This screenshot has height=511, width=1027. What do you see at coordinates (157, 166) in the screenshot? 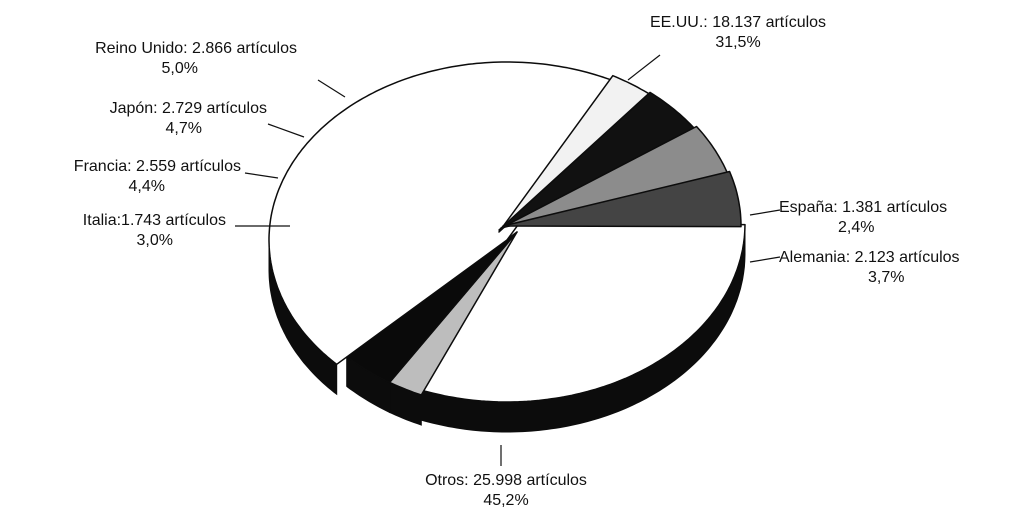
I see `slice-label-5: Francia: 2.559 artículos` at bounding box center [157, 166].